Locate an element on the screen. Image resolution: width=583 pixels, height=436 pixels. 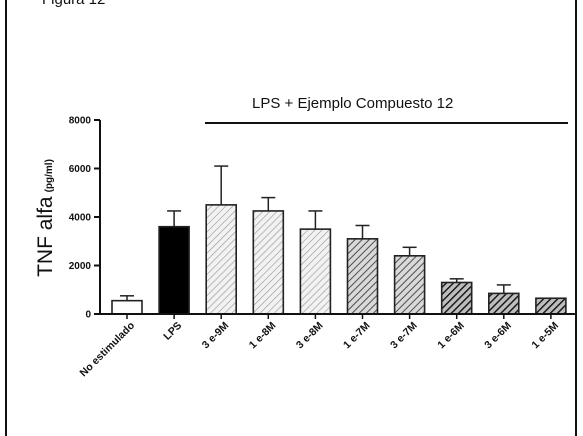
x-tick-label: 3 e-6M is located at coordinates (498, 335).